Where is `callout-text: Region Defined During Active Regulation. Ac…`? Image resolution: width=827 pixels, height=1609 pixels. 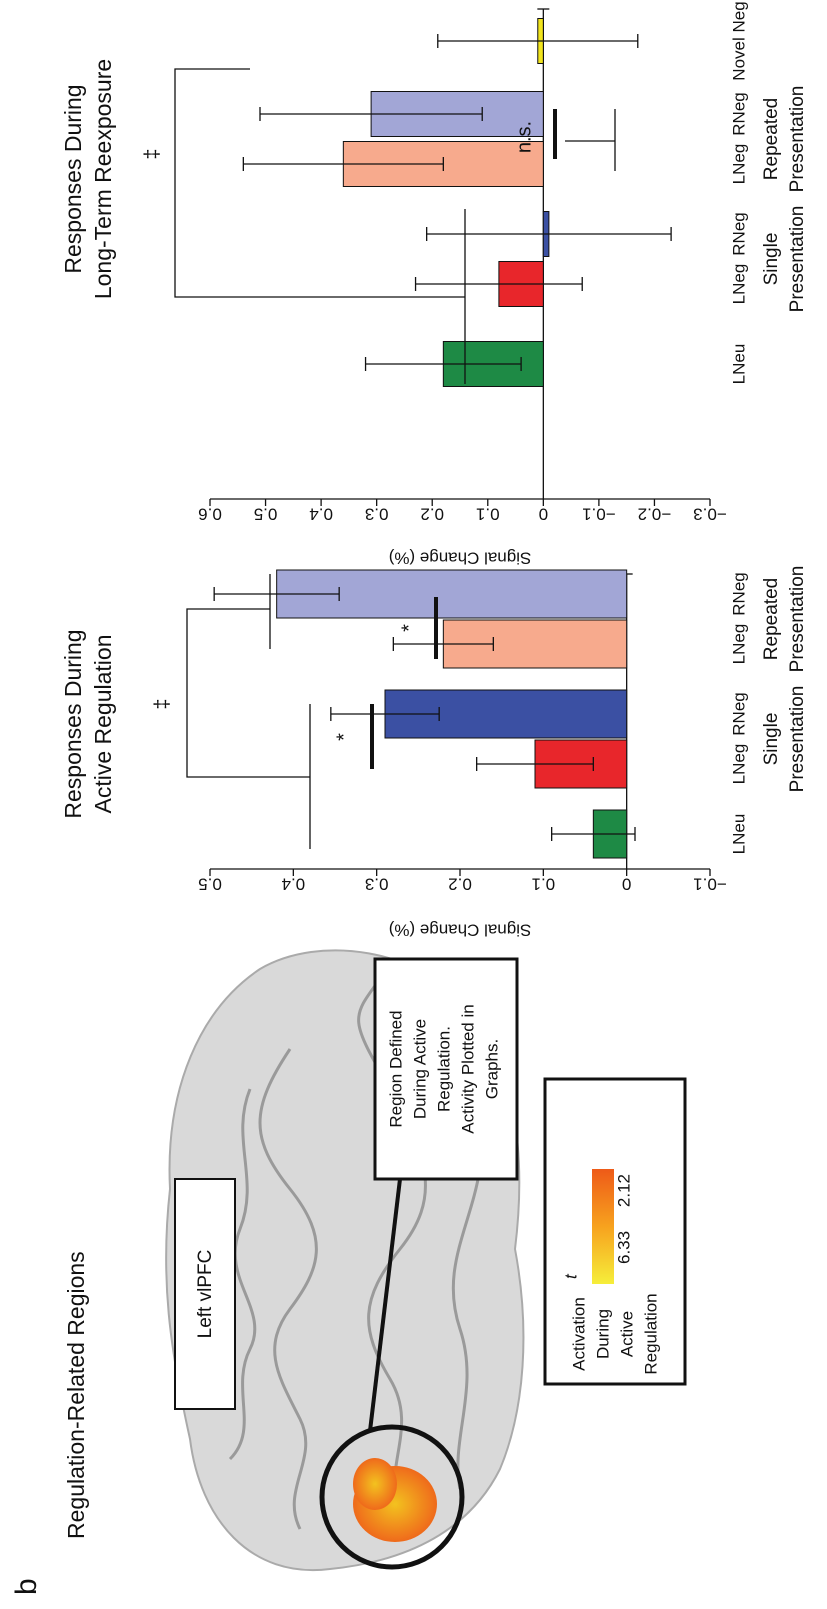 callout-text: Region Defined During Active Regulation. Ac… is located at coordinates (443, 1068).